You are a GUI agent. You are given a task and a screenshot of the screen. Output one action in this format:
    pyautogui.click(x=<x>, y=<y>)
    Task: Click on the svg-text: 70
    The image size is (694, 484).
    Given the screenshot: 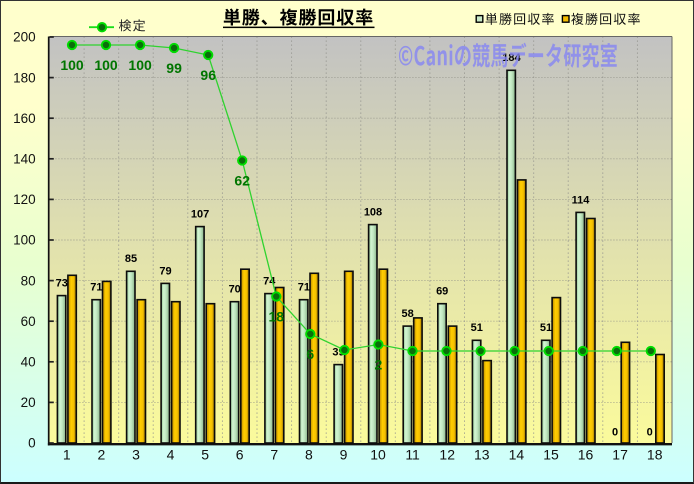 What is the action you would take?
    pyautogui.click(x=235, y=290)
    